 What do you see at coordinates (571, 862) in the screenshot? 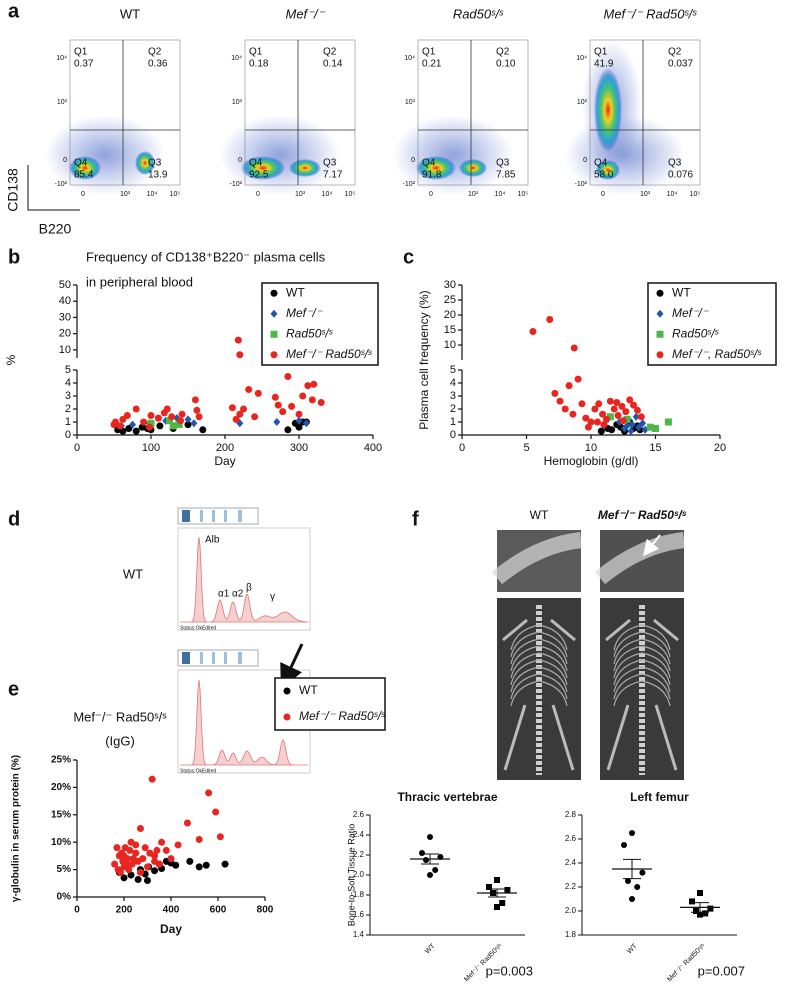
I see `y-tick-label: 2.4` at bounding box center [571, 862].